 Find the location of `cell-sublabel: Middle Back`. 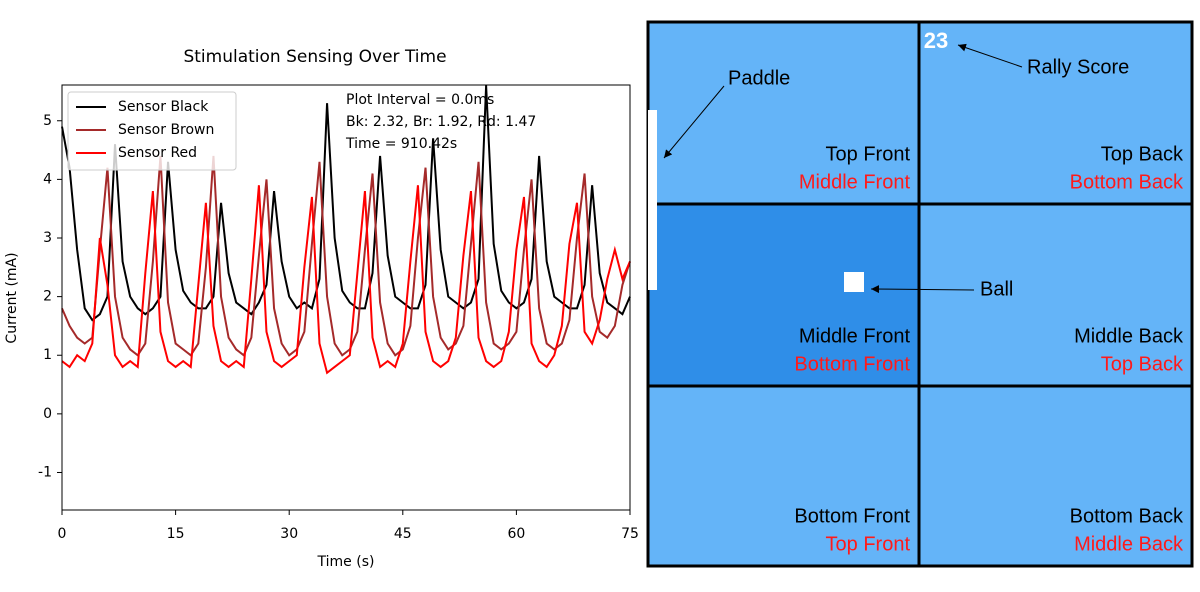

cell-sublabel: Middle Back is located at coordinates (1129, 544).